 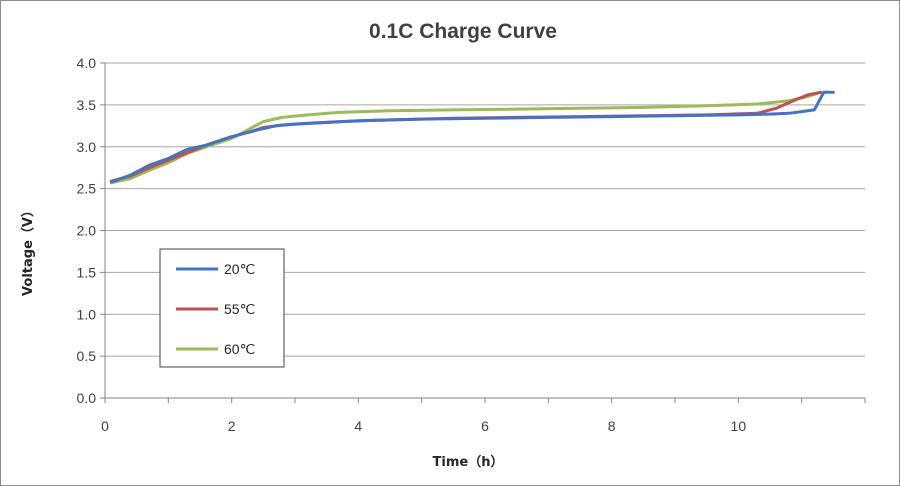 I want to click on x-tick-label: 10, so click(x=739, y=426).